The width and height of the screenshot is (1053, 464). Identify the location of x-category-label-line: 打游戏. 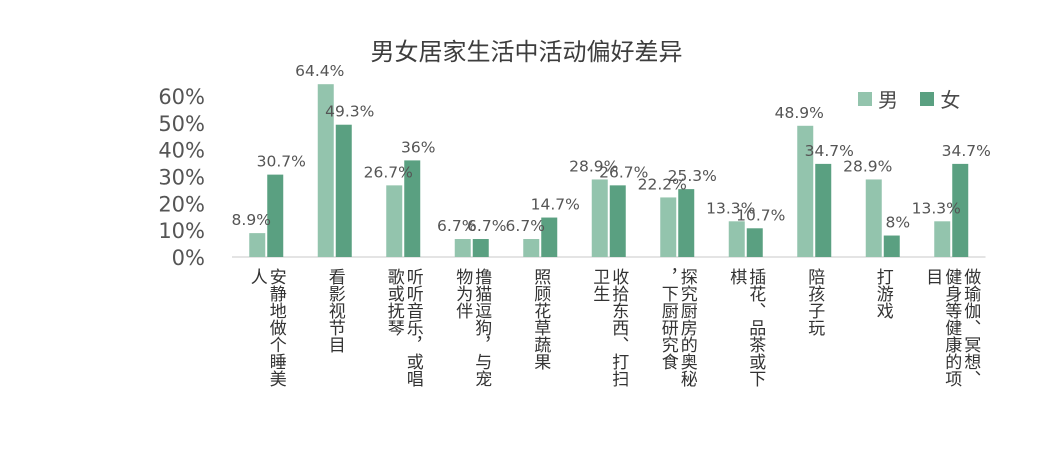
(883, 293).